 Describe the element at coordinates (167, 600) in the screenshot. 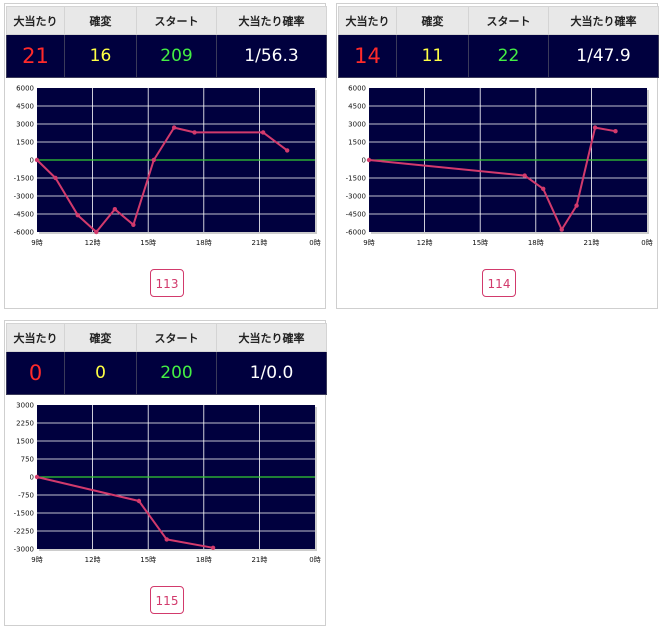

I see `machine-number-button: 115` at that location.